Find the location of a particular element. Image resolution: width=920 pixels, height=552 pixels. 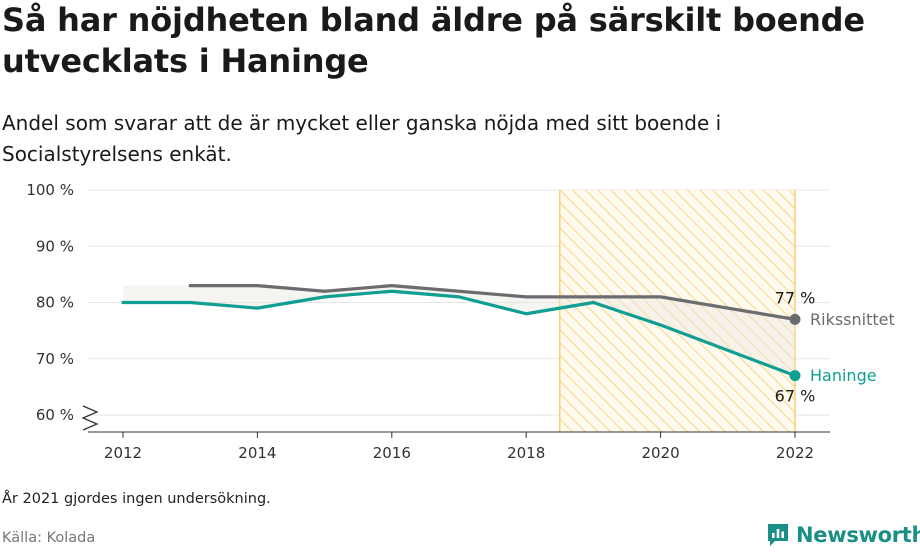

y-tick-label: 90 % is located at coordinates (55, 246).